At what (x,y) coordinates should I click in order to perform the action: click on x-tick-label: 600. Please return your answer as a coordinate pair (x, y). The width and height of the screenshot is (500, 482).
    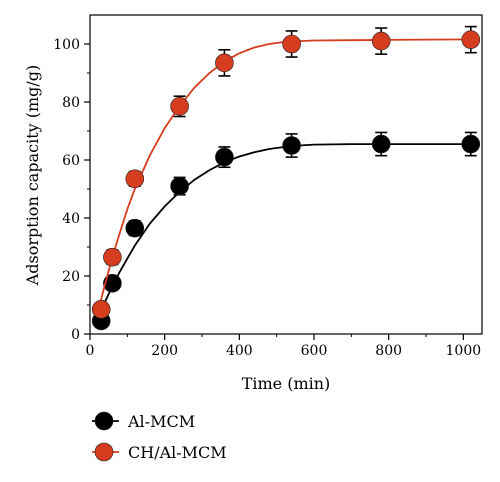
    Looking at the image, I should click on (314, 351).